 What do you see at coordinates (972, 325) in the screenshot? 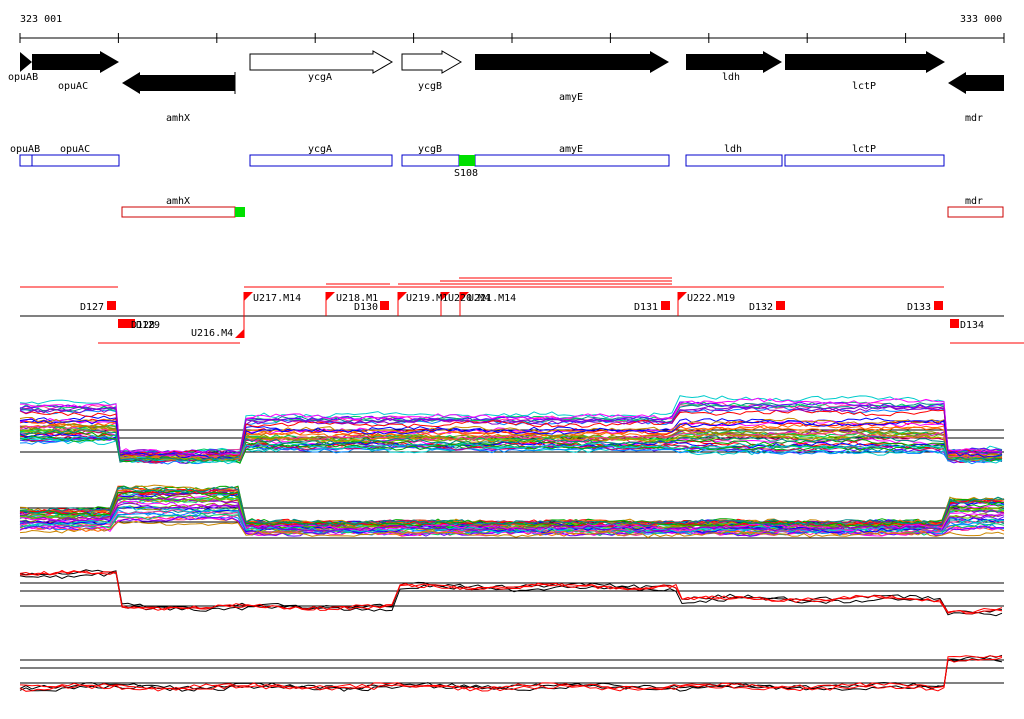
I see `marker-label-D134: D134` at bounding box center [972, 325].